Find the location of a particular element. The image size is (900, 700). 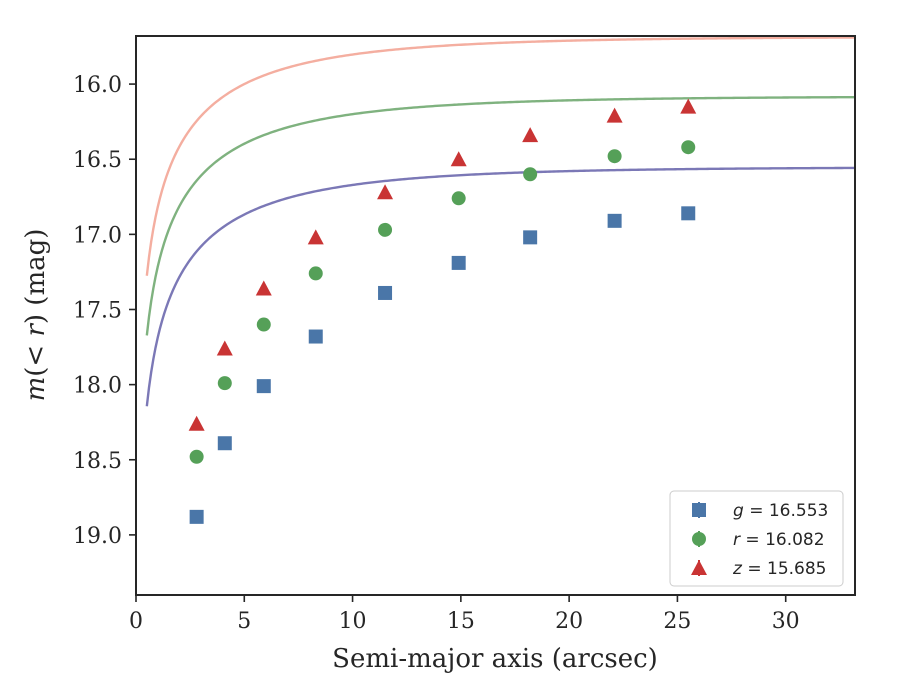

y-tick-label-16.5: 16.5 is located at coordinates (97, 160).